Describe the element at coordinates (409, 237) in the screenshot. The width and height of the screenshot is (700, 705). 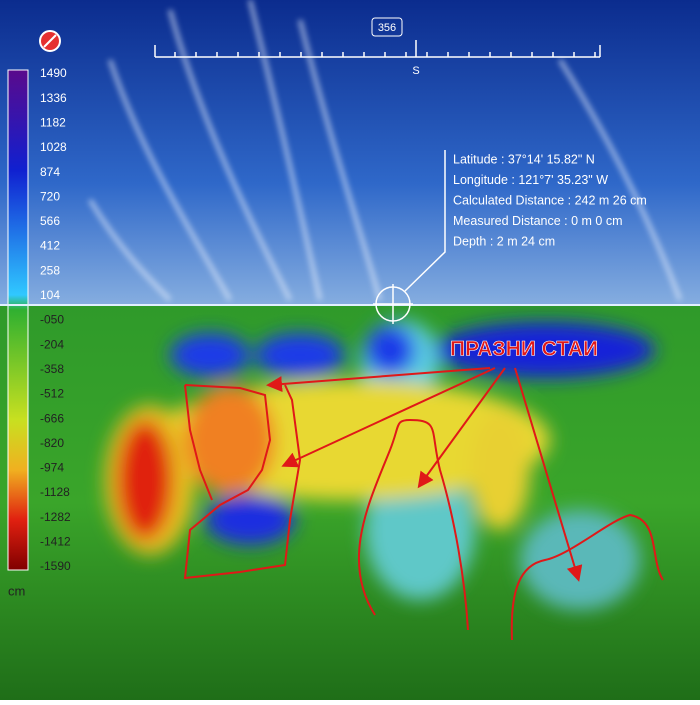
I see `crosshair` at that location.